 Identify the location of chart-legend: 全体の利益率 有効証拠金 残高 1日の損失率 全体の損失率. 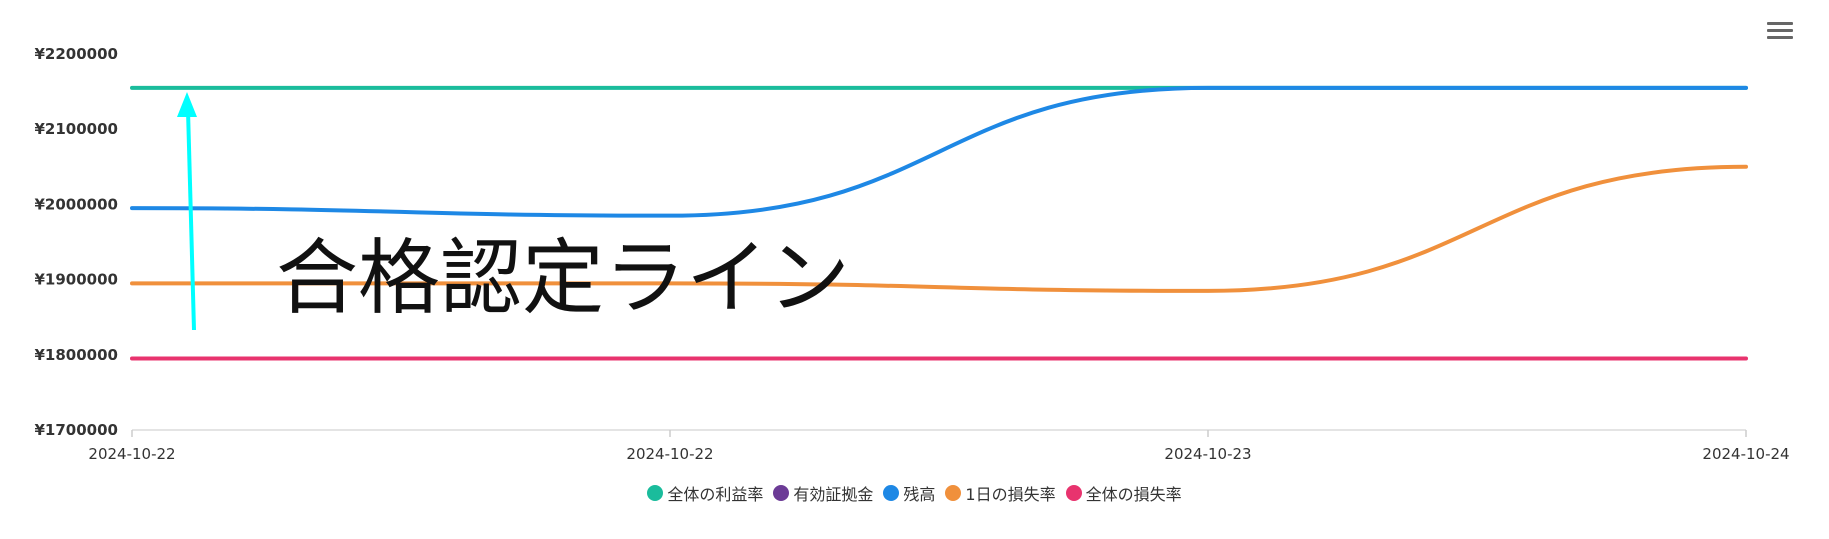
(914, 493).